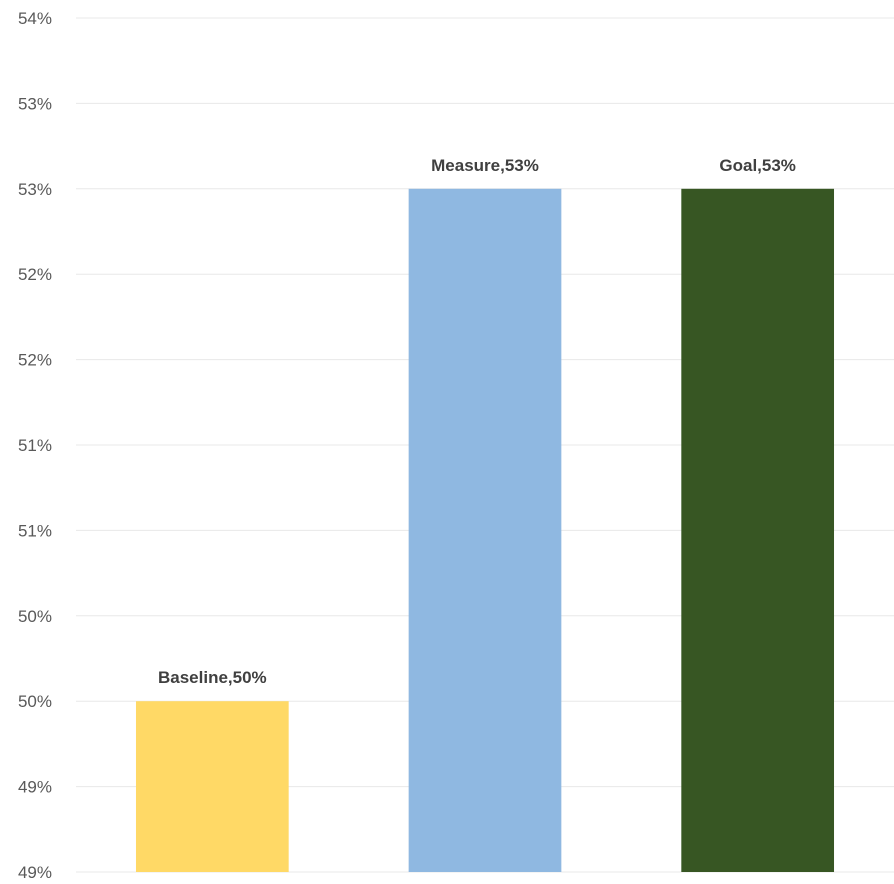 This screenshot has width=894, height=884. I want to click on bar-goal, so click(758, 530).